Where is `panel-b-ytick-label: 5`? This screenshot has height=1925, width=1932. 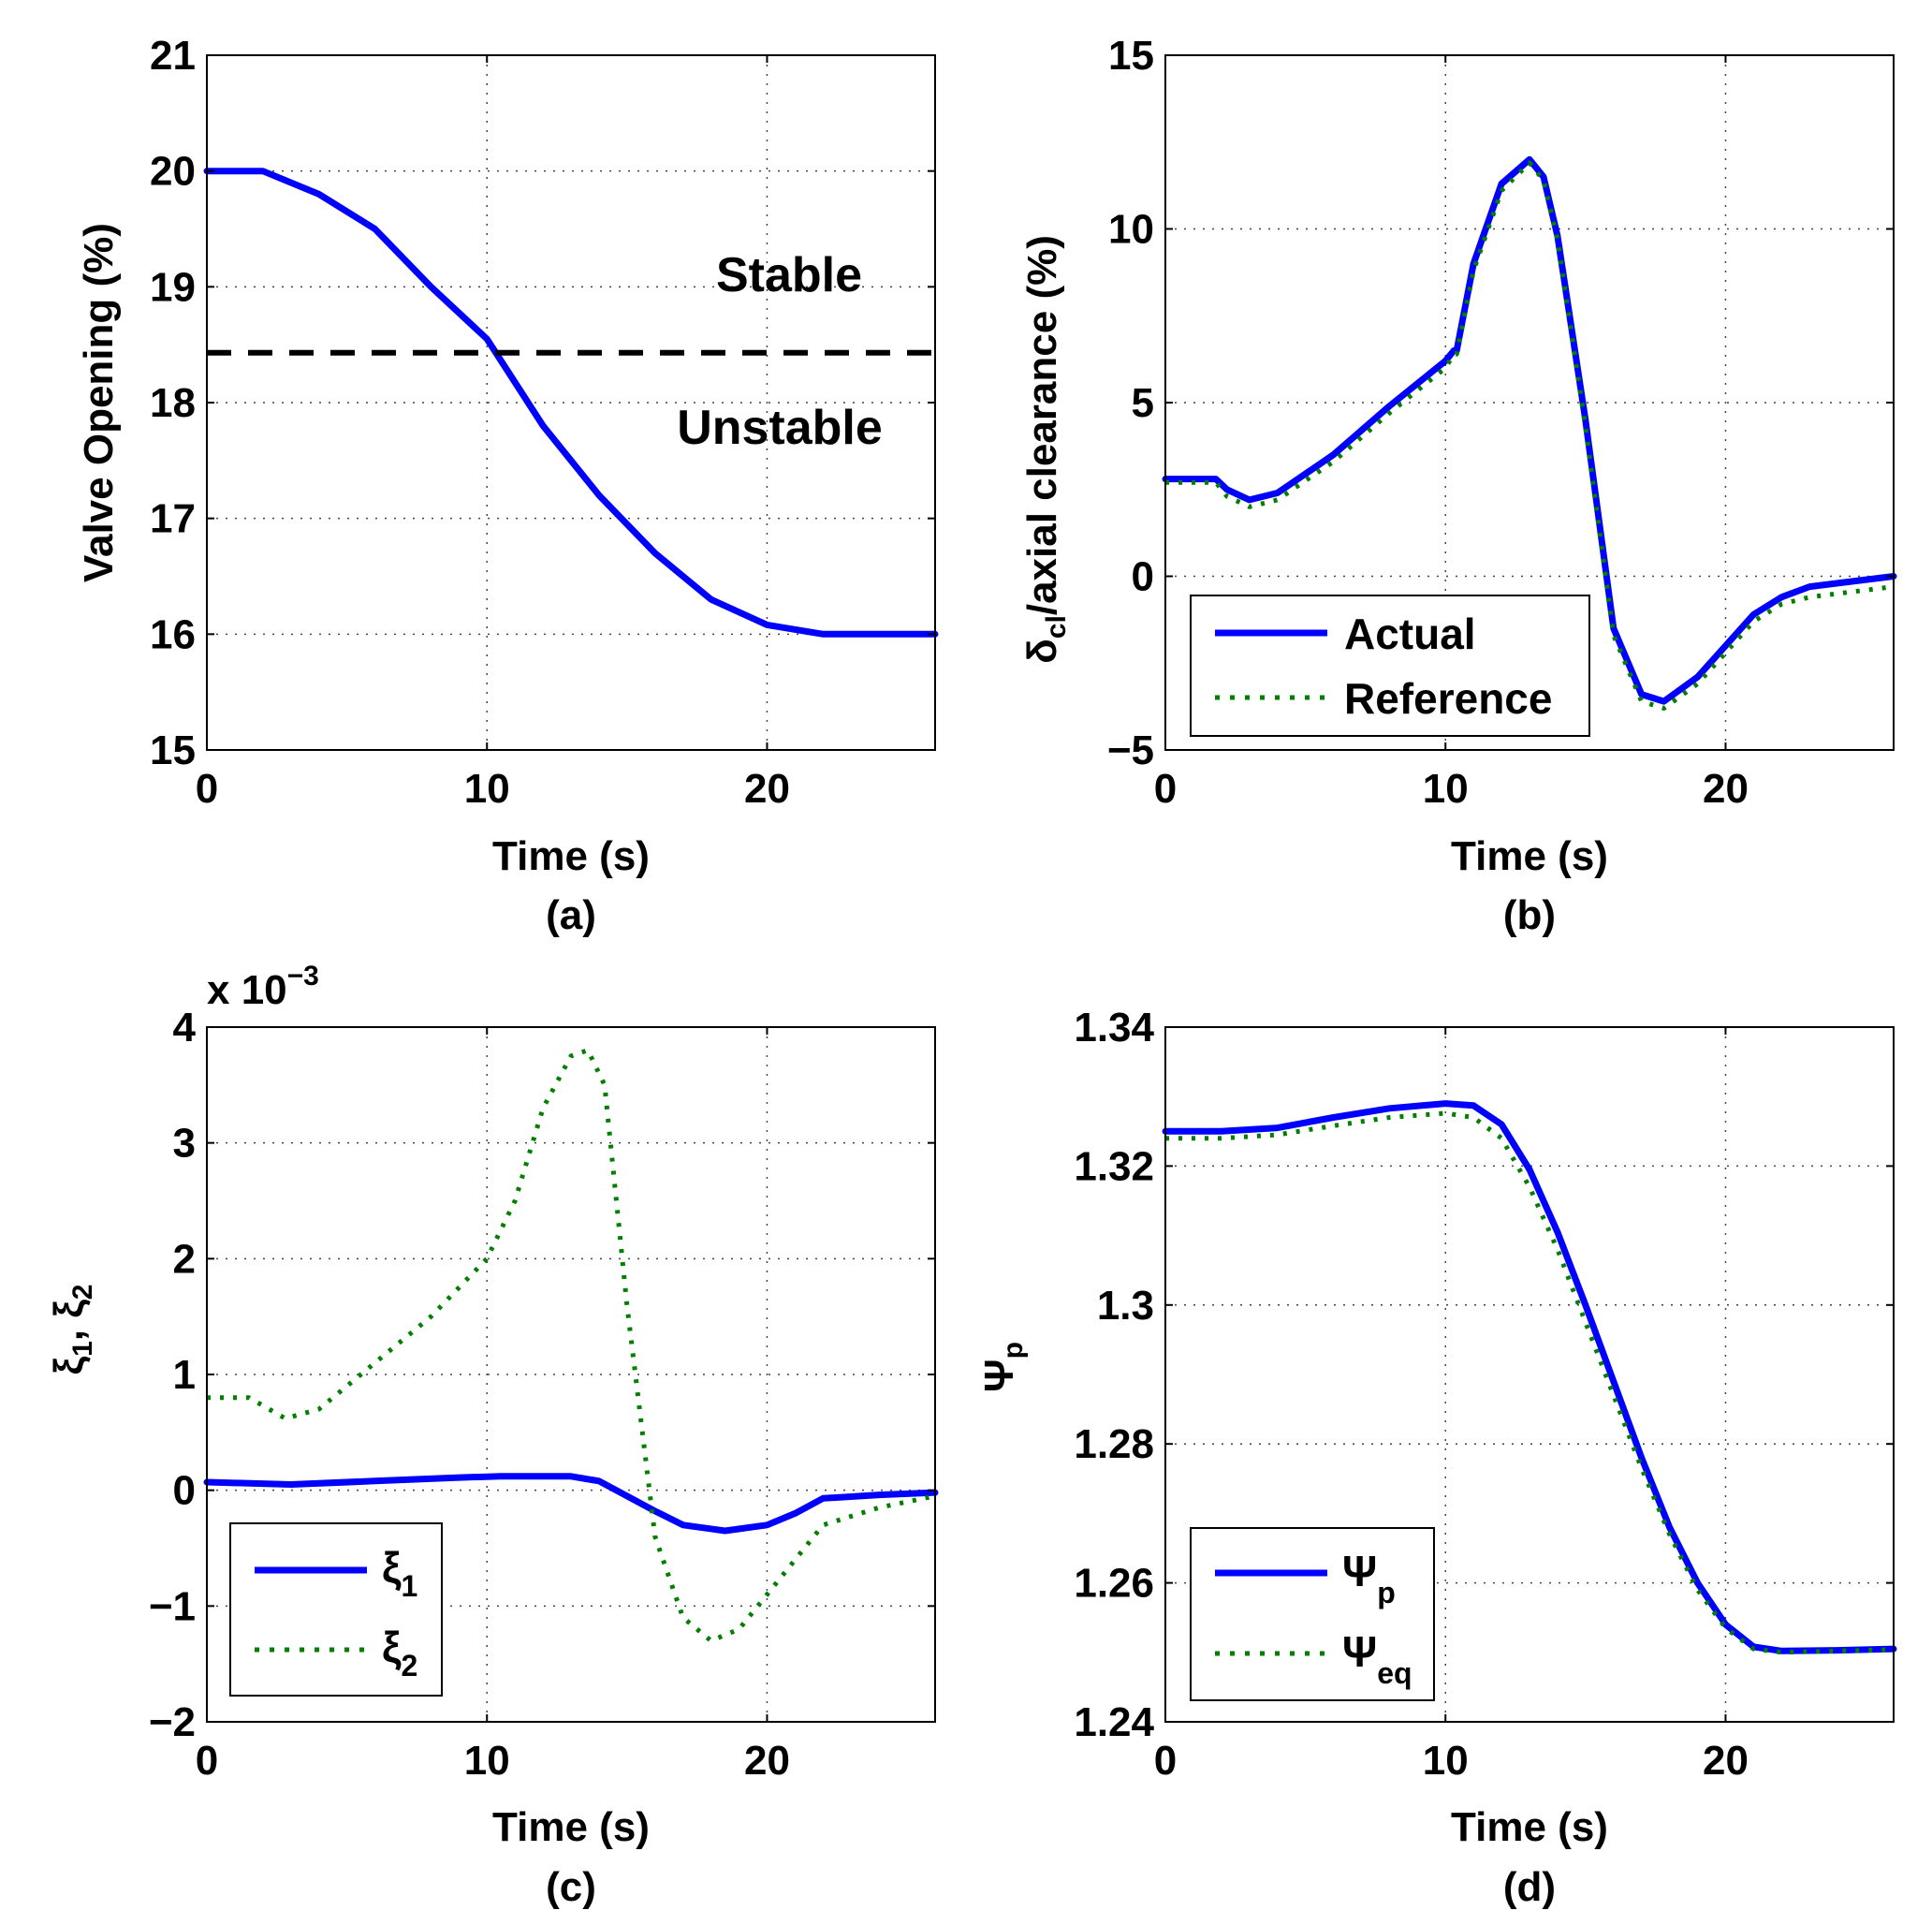
panel-b-ytick-label: 5 is located at coordinates (1143, 403).